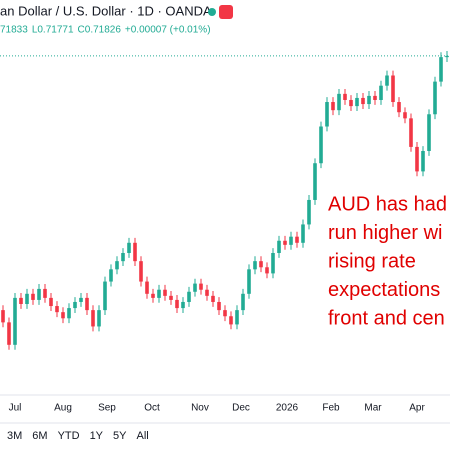 This screenshot has width=450, height=450. Describe the element at coordinates (63, 408) in the screenshot. I see `x-tick-label: Aug` at that location.